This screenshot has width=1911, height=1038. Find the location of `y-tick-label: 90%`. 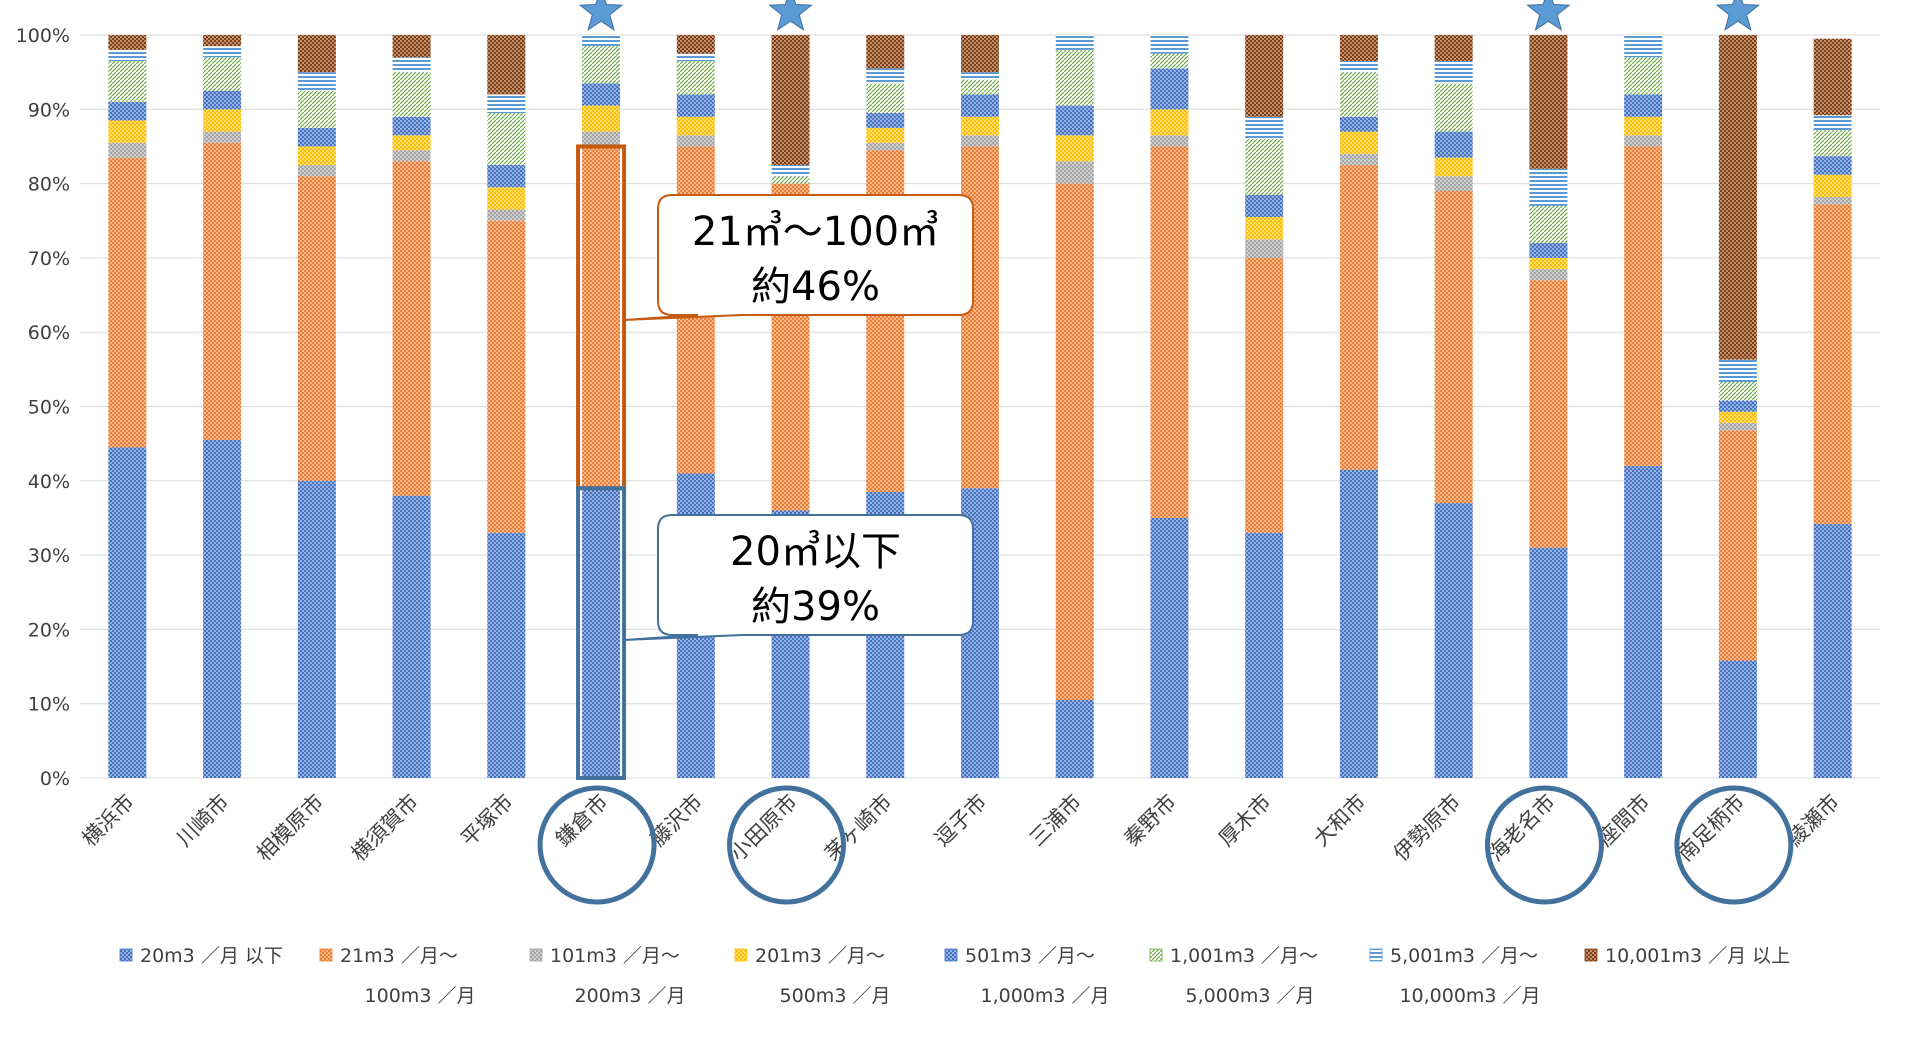

y-tick-label: 90% is located at coordinates (49, 110).